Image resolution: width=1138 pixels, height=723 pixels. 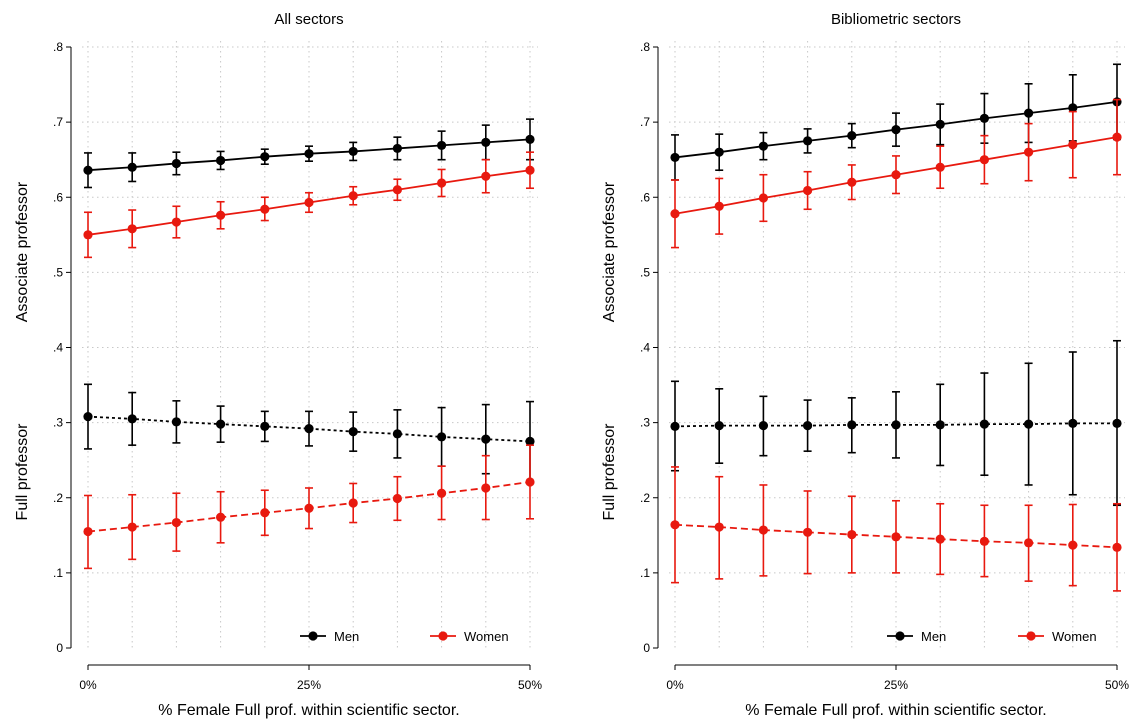 What do you see at coordinates (308, 19) in the screenshot?
I see `panel-title: All sectors` at bounding box center [308, 19].